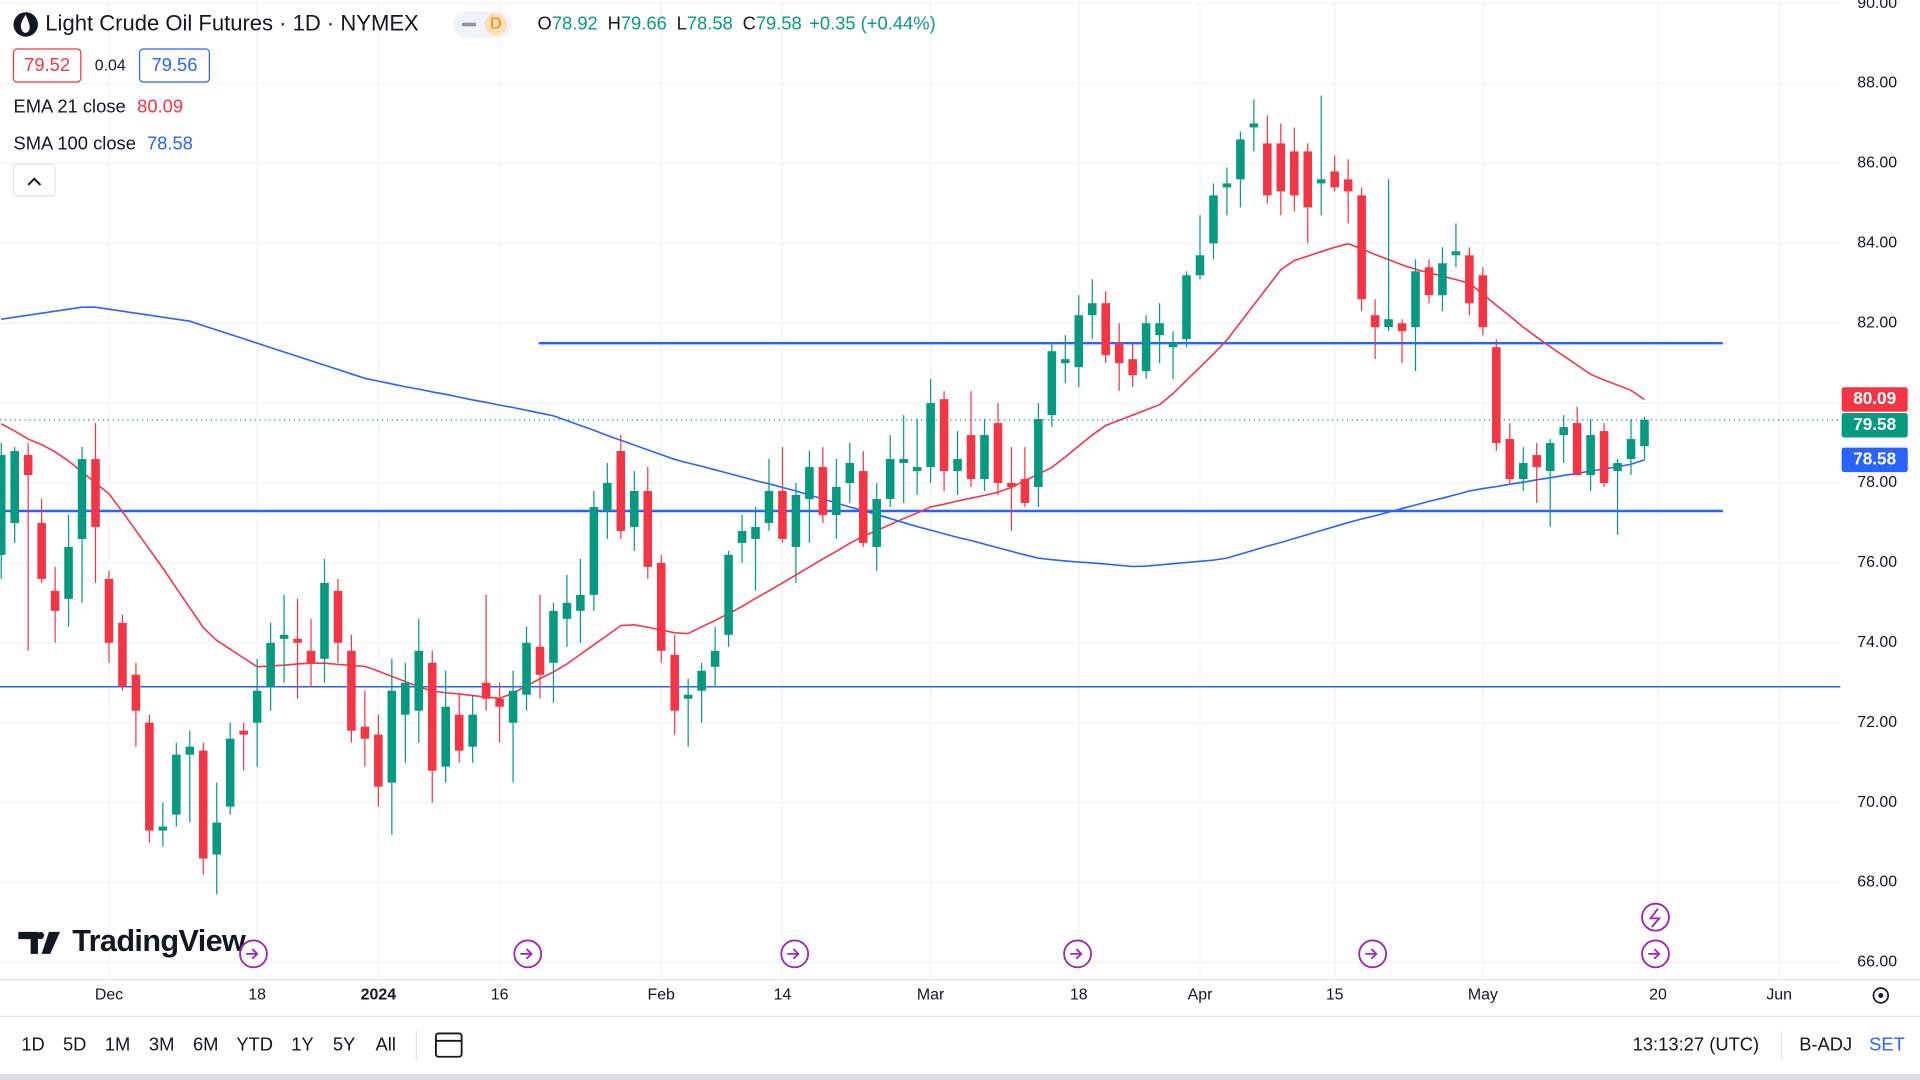 The width and height of the screenshot is (1920, 1080). I want to click on range-button: YTD, so click(254, 1044).